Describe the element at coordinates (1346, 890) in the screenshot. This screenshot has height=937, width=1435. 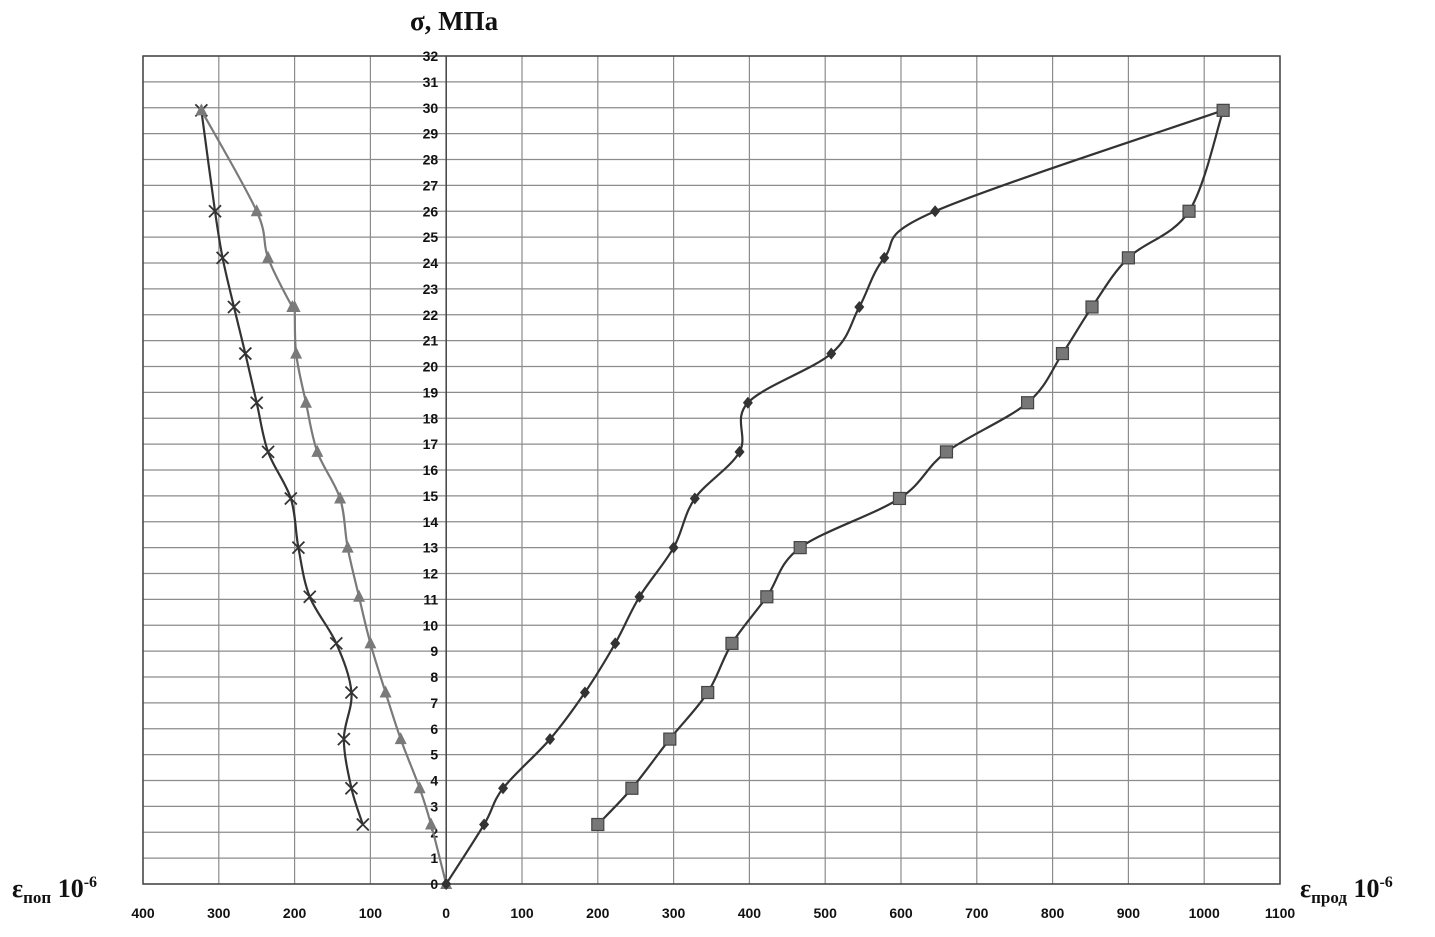
I see `x-axis-label-right: εпрод 10-6` at that location.